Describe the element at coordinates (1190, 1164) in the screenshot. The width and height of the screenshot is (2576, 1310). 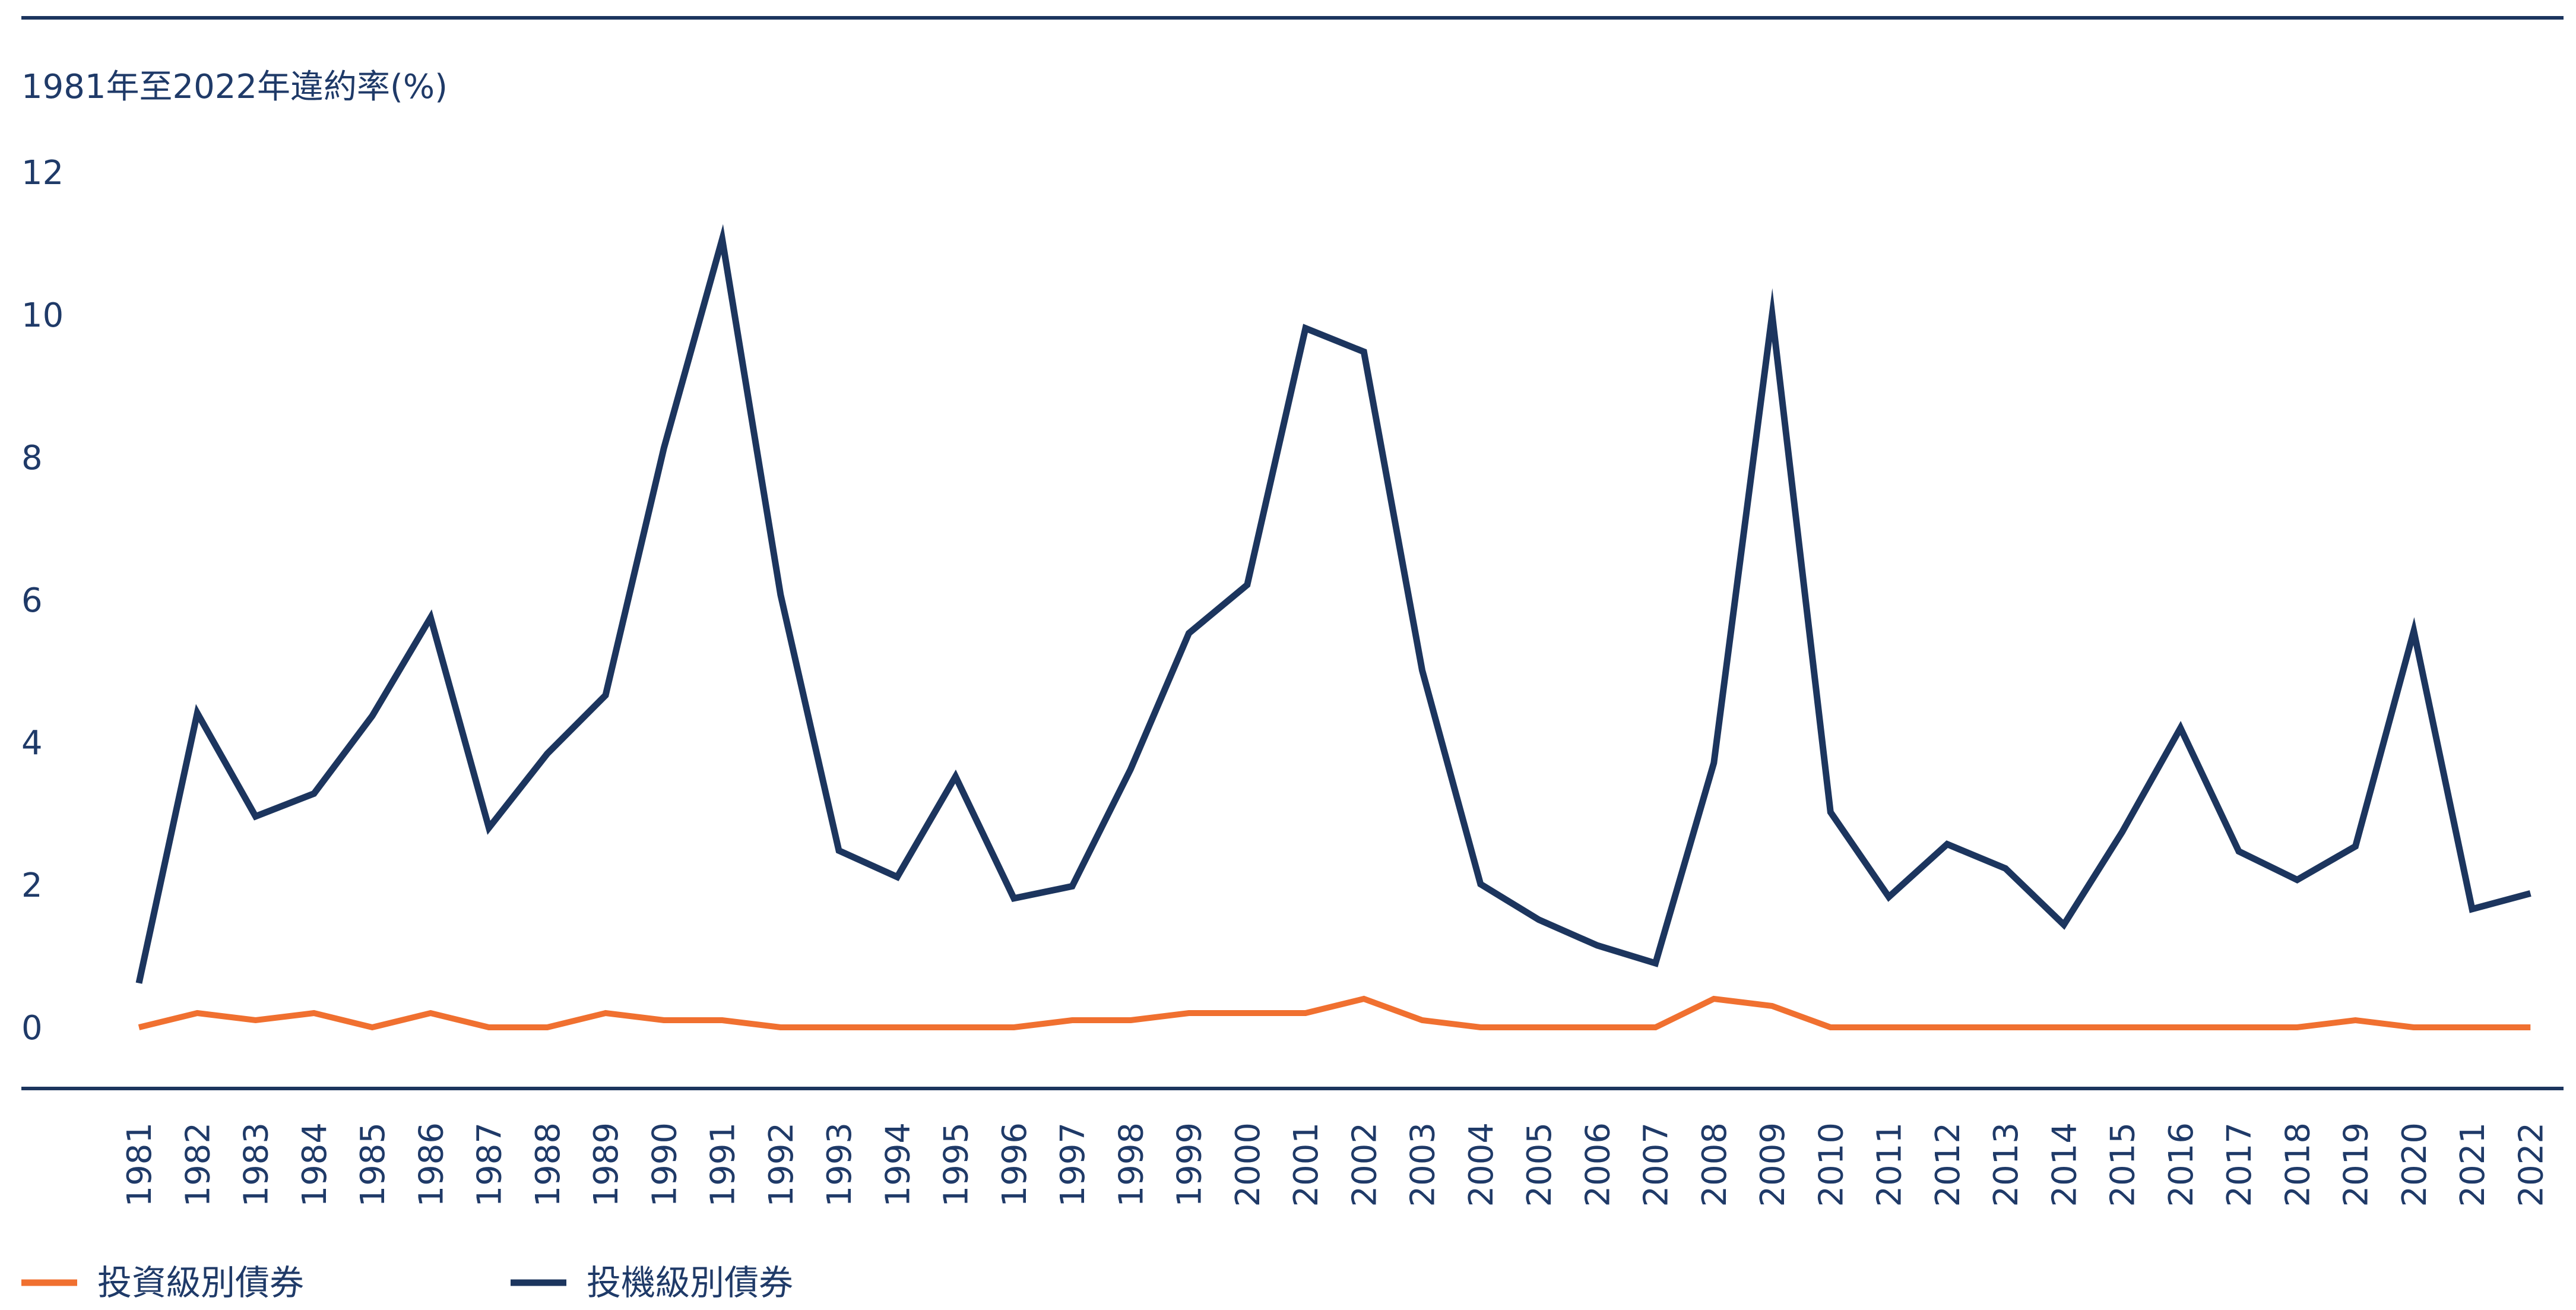
I see `x-tick-label: 1999` at that location.